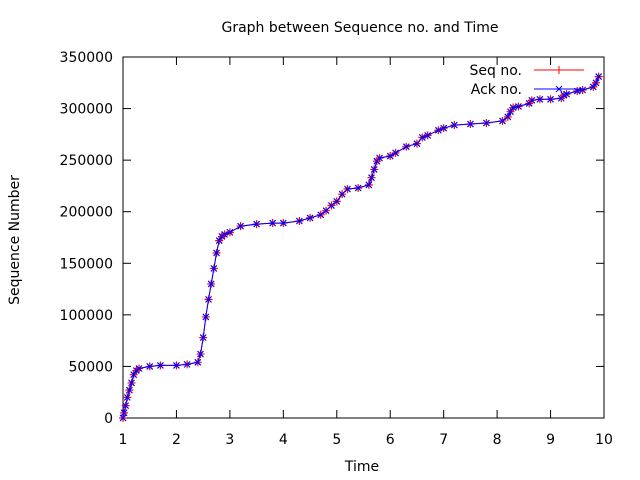 Image resolution: width=640 pixels, height=480 pixels. Describe the element at coordinates (108, 419) in the screenshot. I see `y-tick-label: 0` at that location.